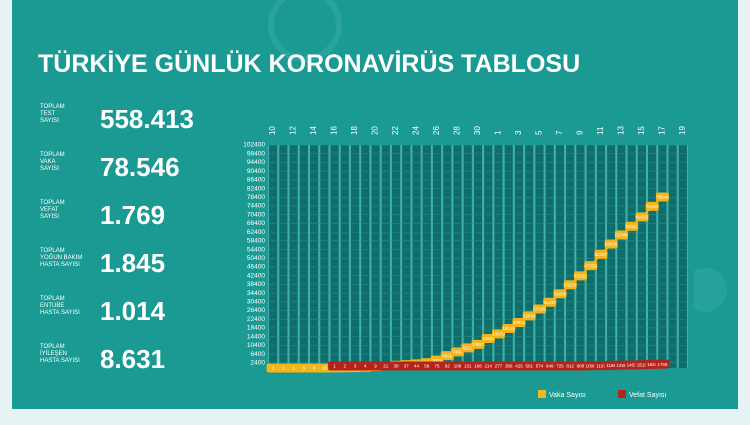 The image size is (750, 425). Describe the element at coordinates (305, 31) in the screenshot. I see `virus-icon` at that location.